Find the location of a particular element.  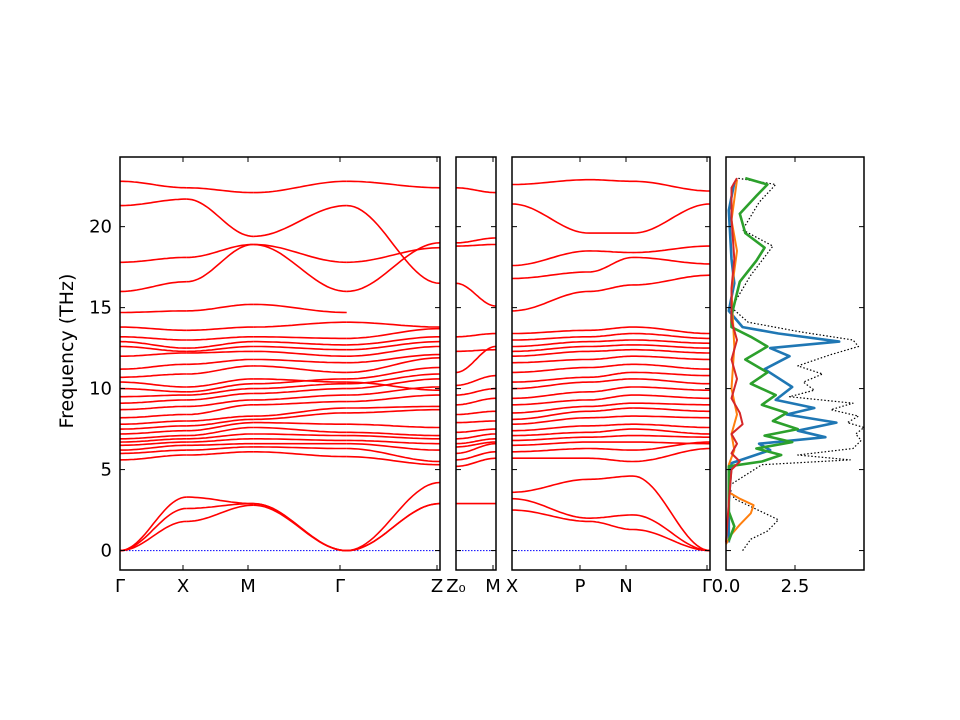

band-panel-z0-m: Z₀ M is located at coordinates (473, 376).